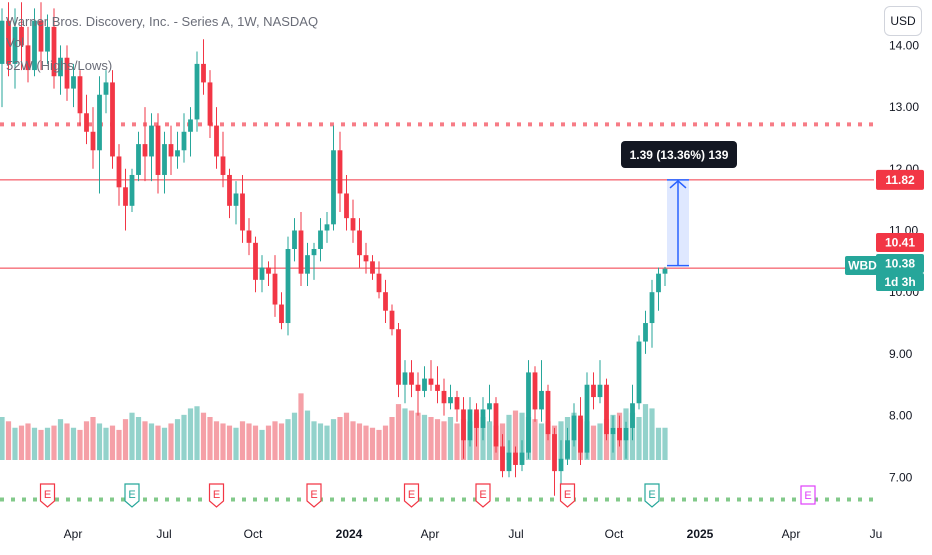  What do you see at coordinates (901, 354) in the screenshot?
I see `price-tick-label: 9.00` at bounding box center [901, 354].